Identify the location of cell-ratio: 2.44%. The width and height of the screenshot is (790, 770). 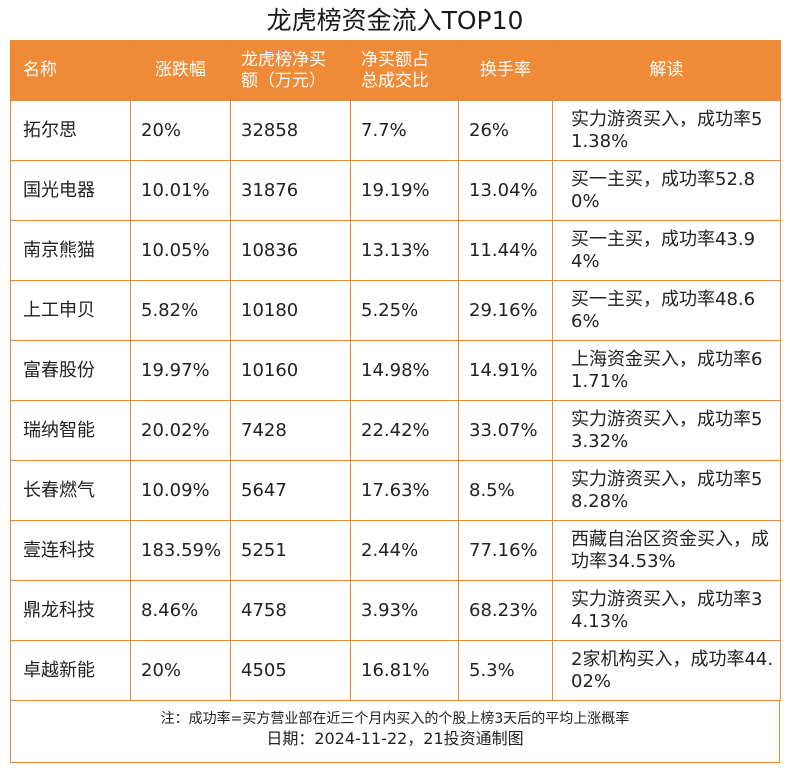
(404, 550).